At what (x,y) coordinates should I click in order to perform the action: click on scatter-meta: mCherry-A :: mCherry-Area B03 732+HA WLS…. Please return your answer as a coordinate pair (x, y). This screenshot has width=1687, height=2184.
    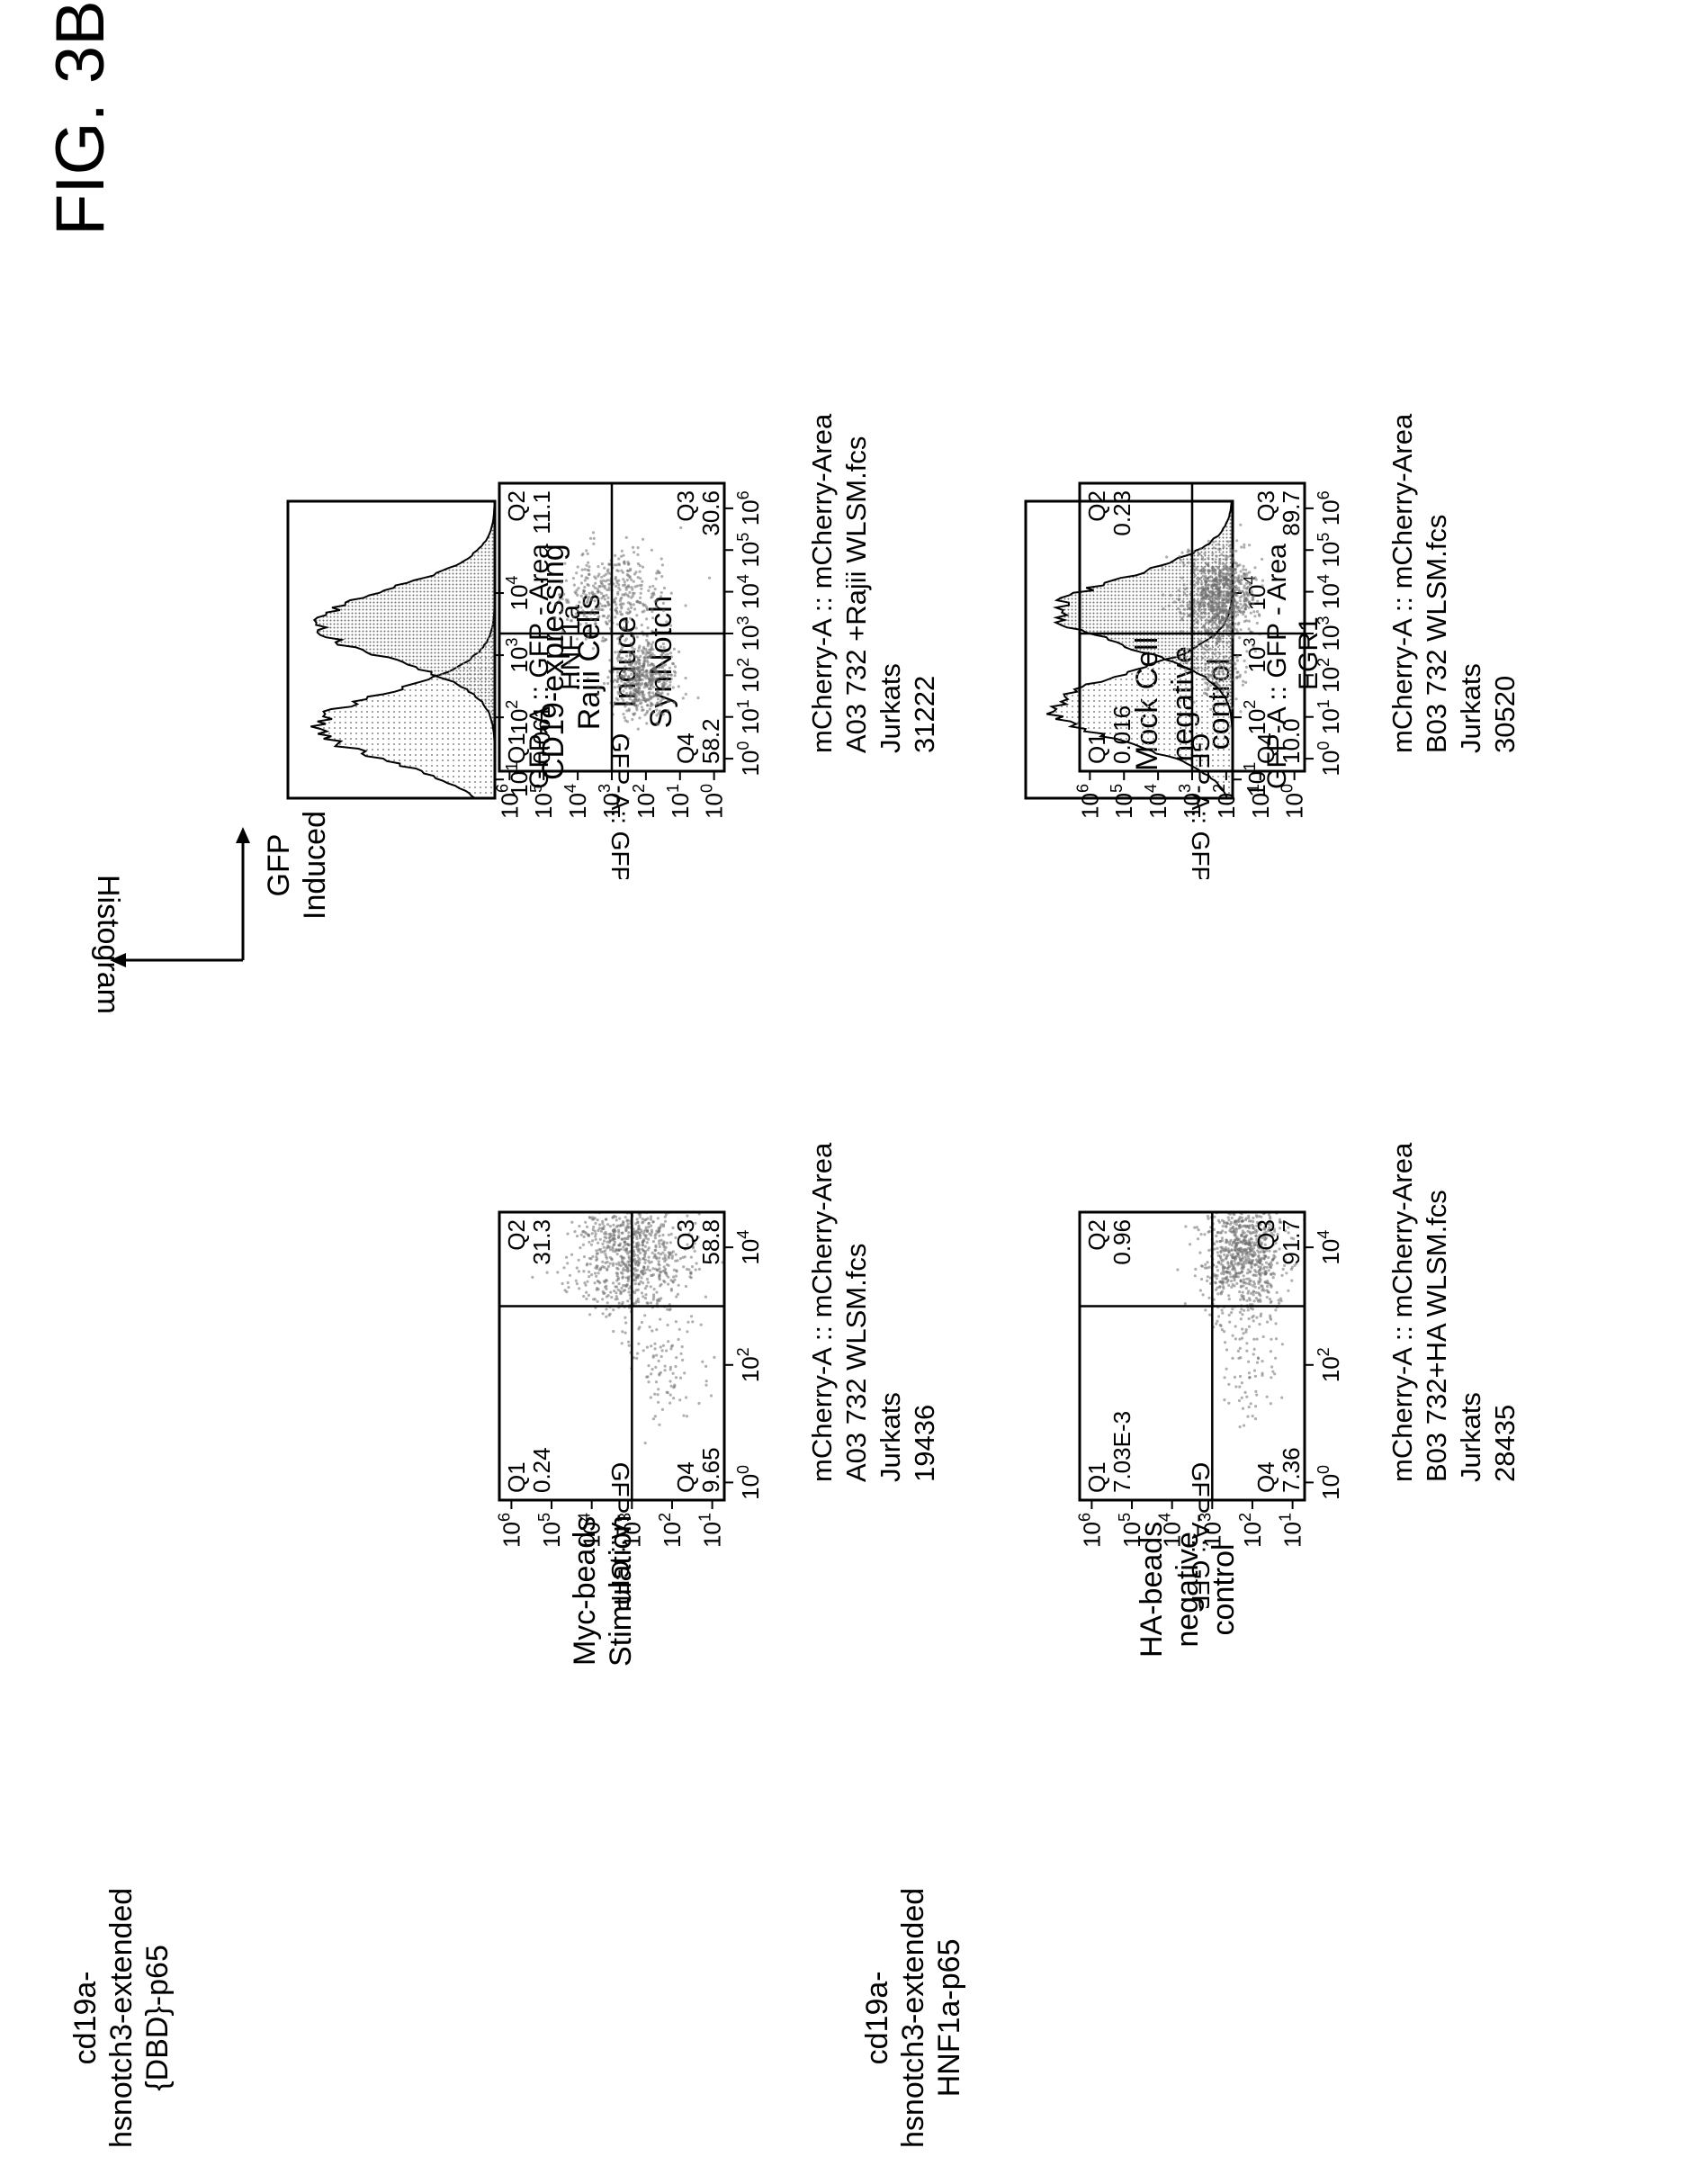
    Looking at the image, I should click on (1454, 1312).